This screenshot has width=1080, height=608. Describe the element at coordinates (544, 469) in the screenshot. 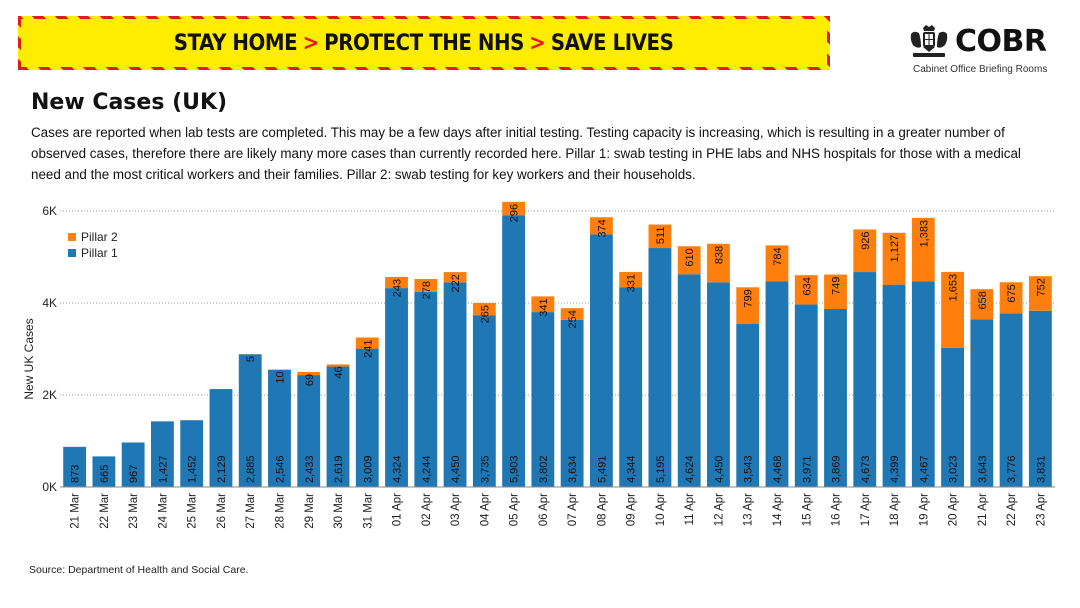

I see `data-label-pillar-1: 3,802` at that location.